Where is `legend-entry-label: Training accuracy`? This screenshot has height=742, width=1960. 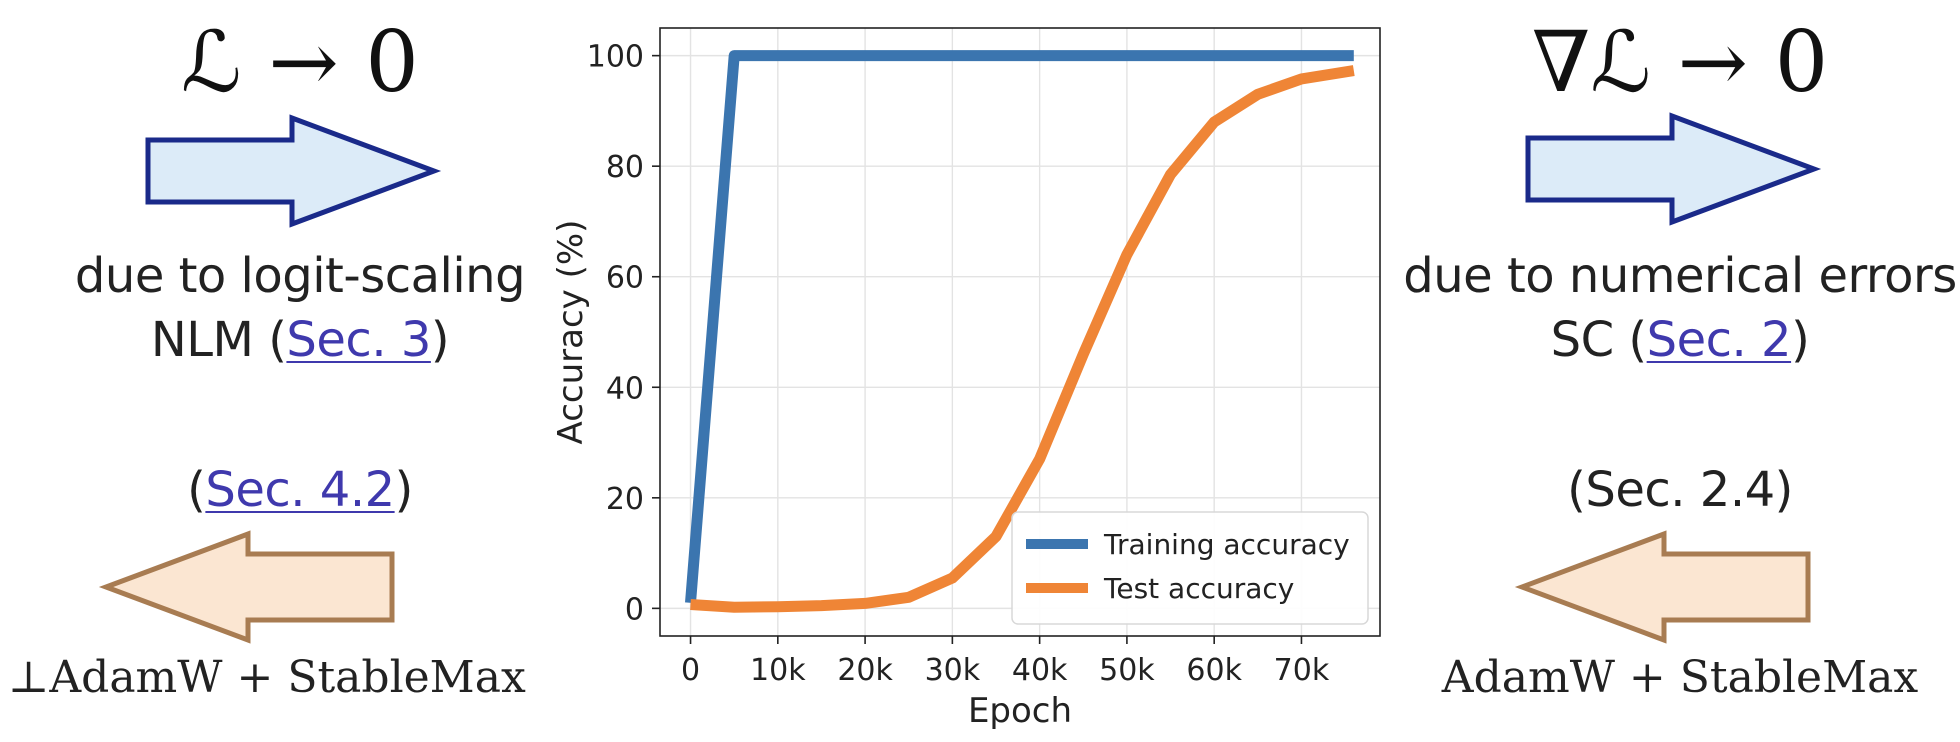
legend-entry-label: Training accuracy is located at coordinates (1226, 544).